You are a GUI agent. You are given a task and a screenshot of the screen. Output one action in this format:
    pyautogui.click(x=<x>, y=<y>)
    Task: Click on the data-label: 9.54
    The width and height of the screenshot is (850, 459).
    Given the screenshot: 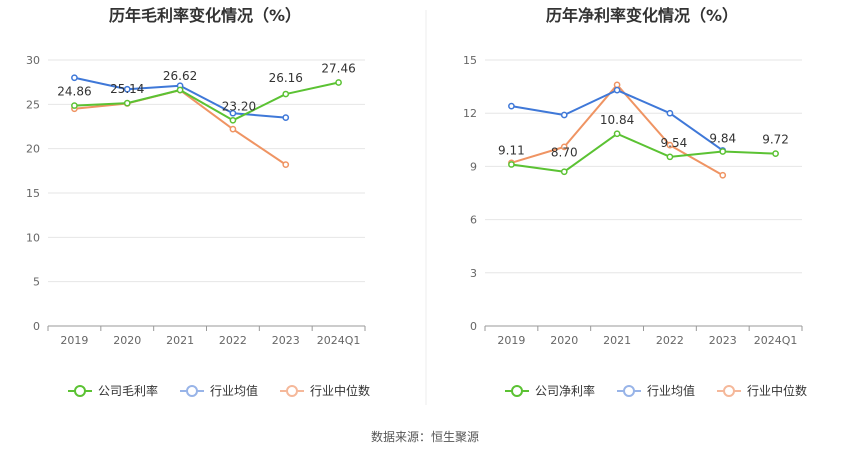 What is the action you would take?
    pyautogui.click(x=674, y=143)
    